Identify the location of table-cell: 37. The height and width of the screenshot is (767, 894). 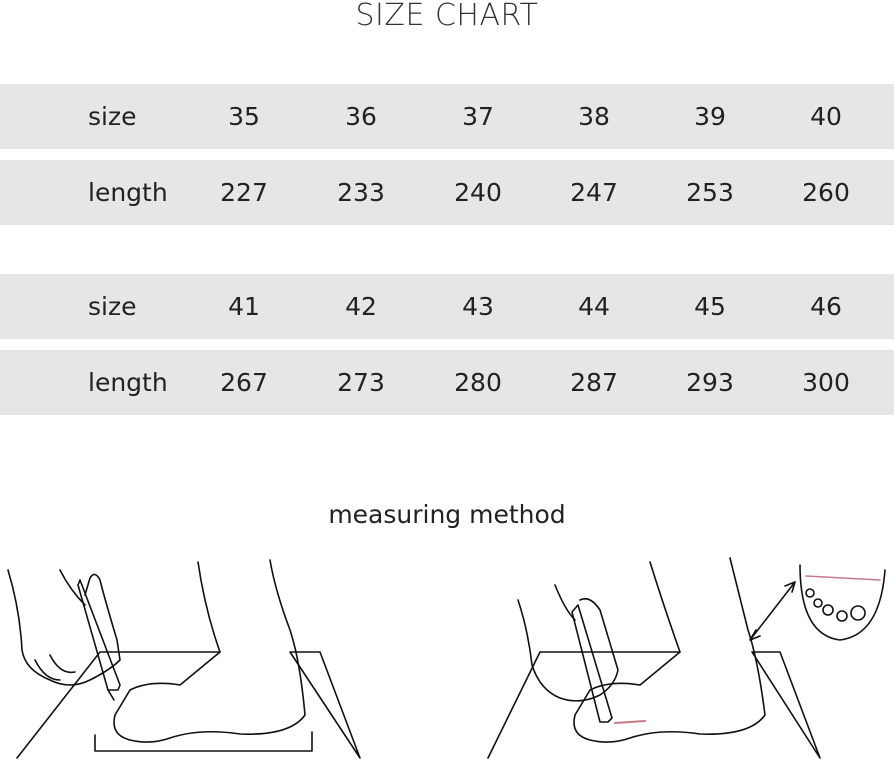
(478, 116).